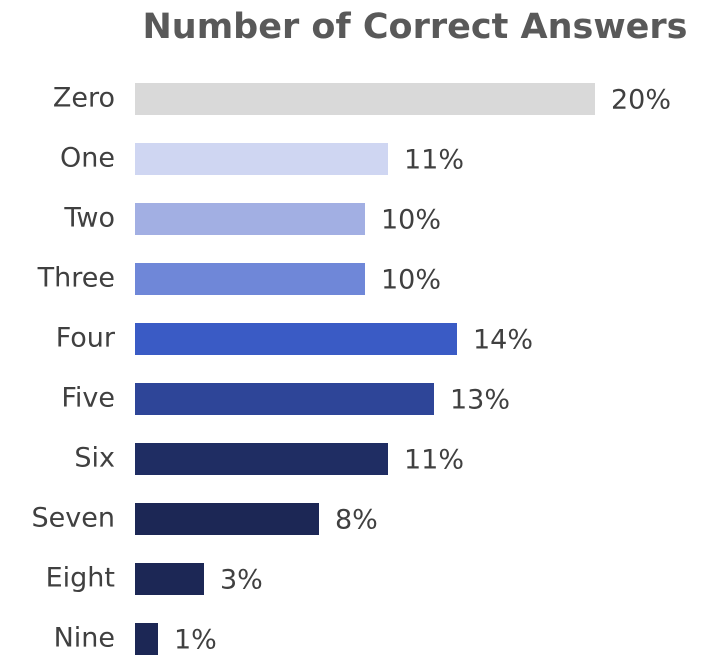 The width and height of the screenshot is (705, 655). What do you see at coordinates (80, 578) in the screenshot?
I see `category-label: Eight` at bounding box center [80, 578].